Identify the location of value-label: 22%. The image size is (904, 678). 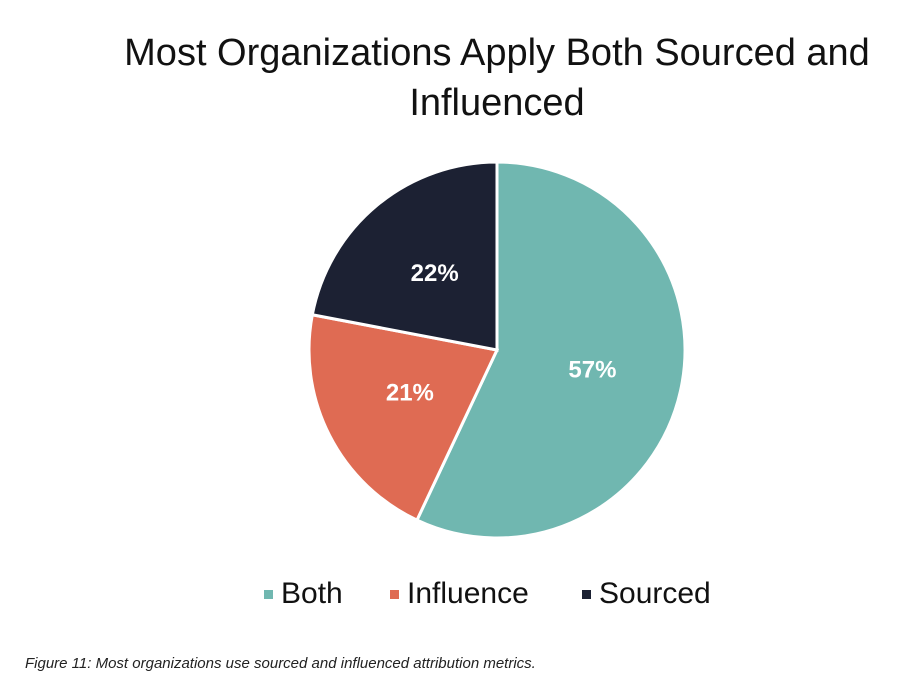
(435, 273).